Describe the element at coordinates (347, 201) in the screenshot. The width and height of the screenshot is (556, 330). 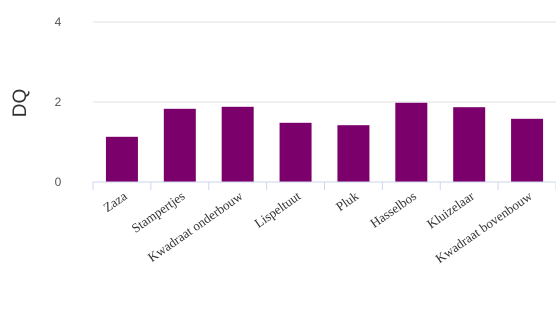
I see `x-tick-label: Pluk` at that location.